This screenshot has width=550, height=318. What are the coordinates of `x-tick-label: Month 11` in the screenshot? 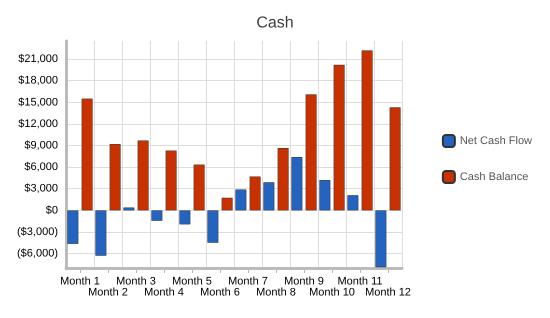 It's located at (360, 282).